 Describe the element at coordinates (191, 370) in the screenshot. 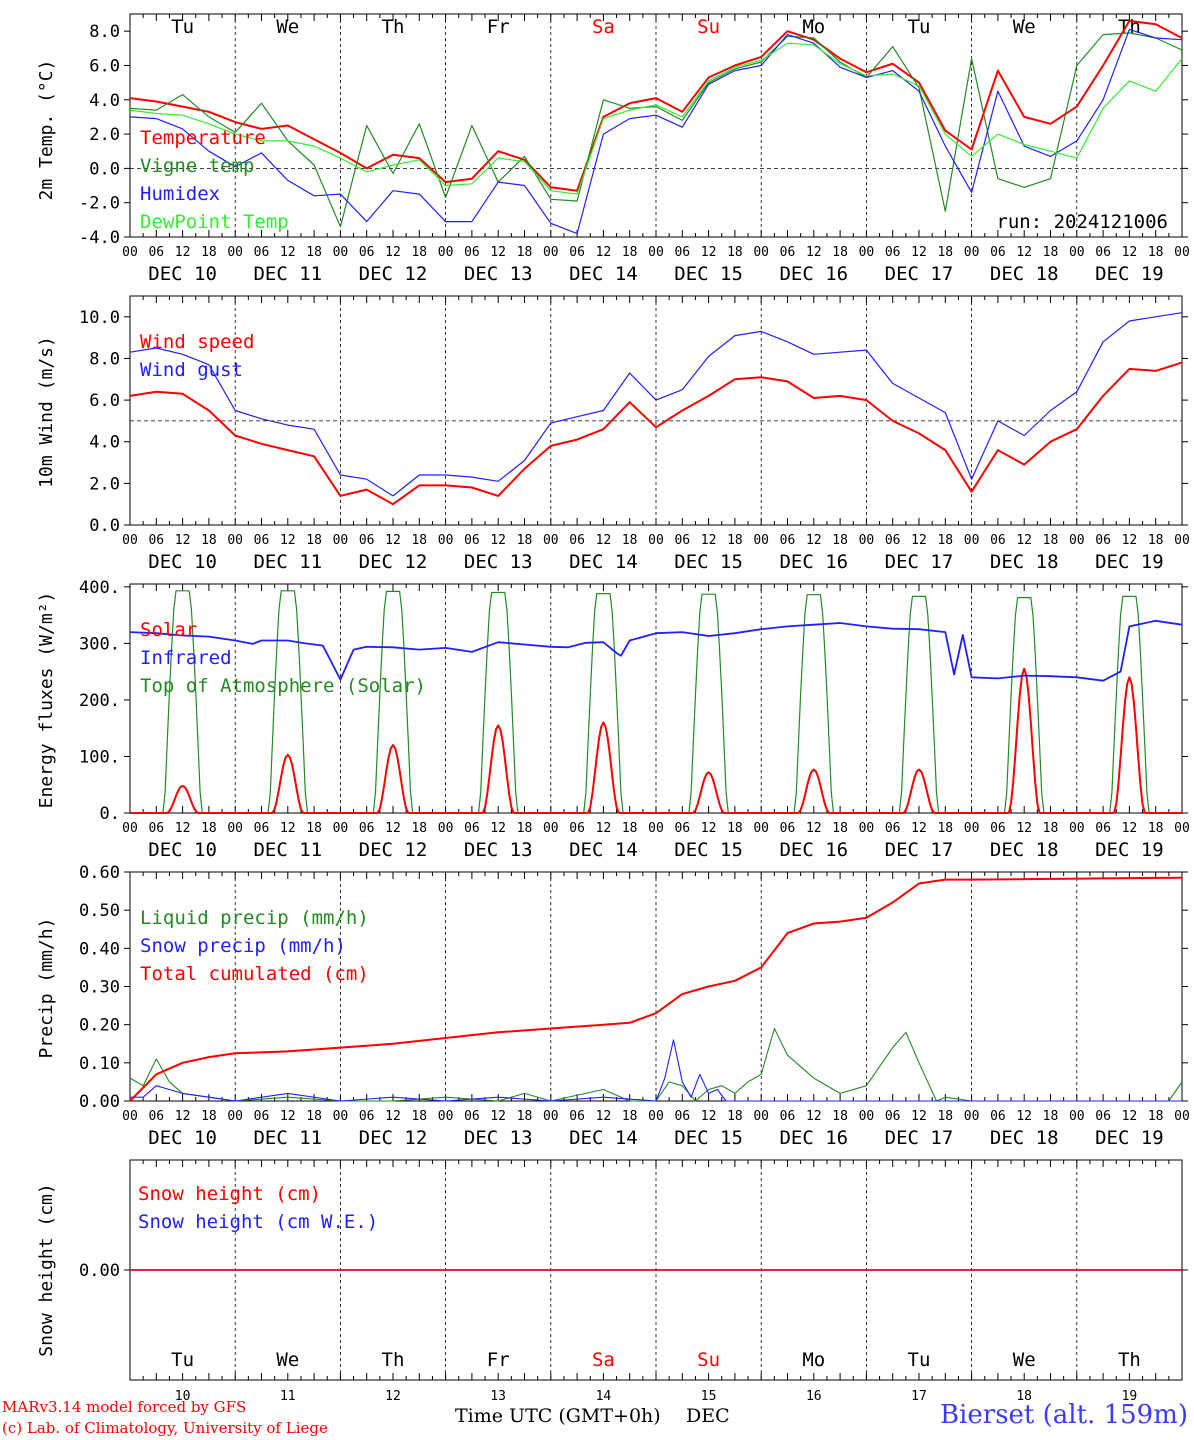

I see `legend-entry: Wind gust` at that location.